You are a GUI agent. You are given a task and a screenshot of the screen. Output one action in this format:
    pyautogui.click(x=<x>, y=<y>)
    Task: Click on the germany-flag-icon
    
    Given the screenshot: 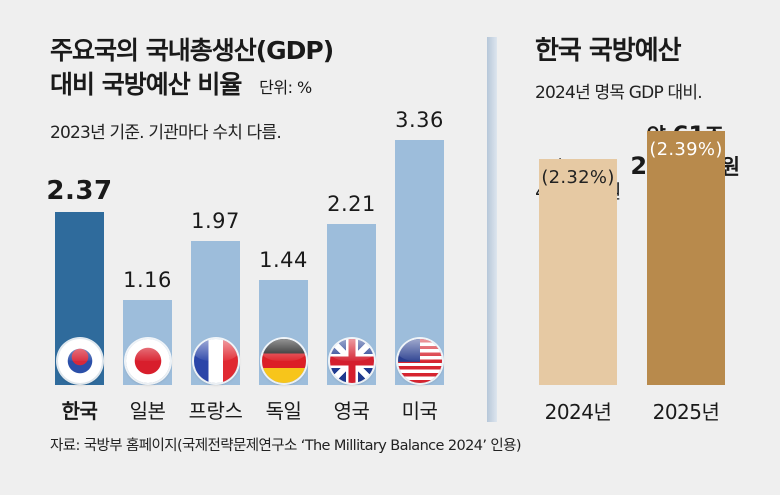 What is the action you would take?
    pyautogui.click(x=283, y=361)
    